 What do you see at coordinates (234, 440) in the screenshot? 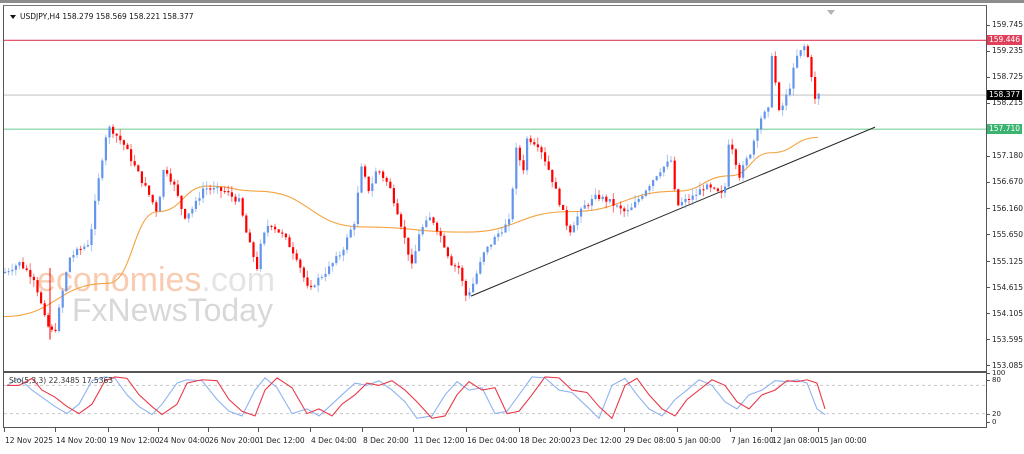
I see `time-tick-label: 26 Nov 20:00` at bounding box center [234, 440].